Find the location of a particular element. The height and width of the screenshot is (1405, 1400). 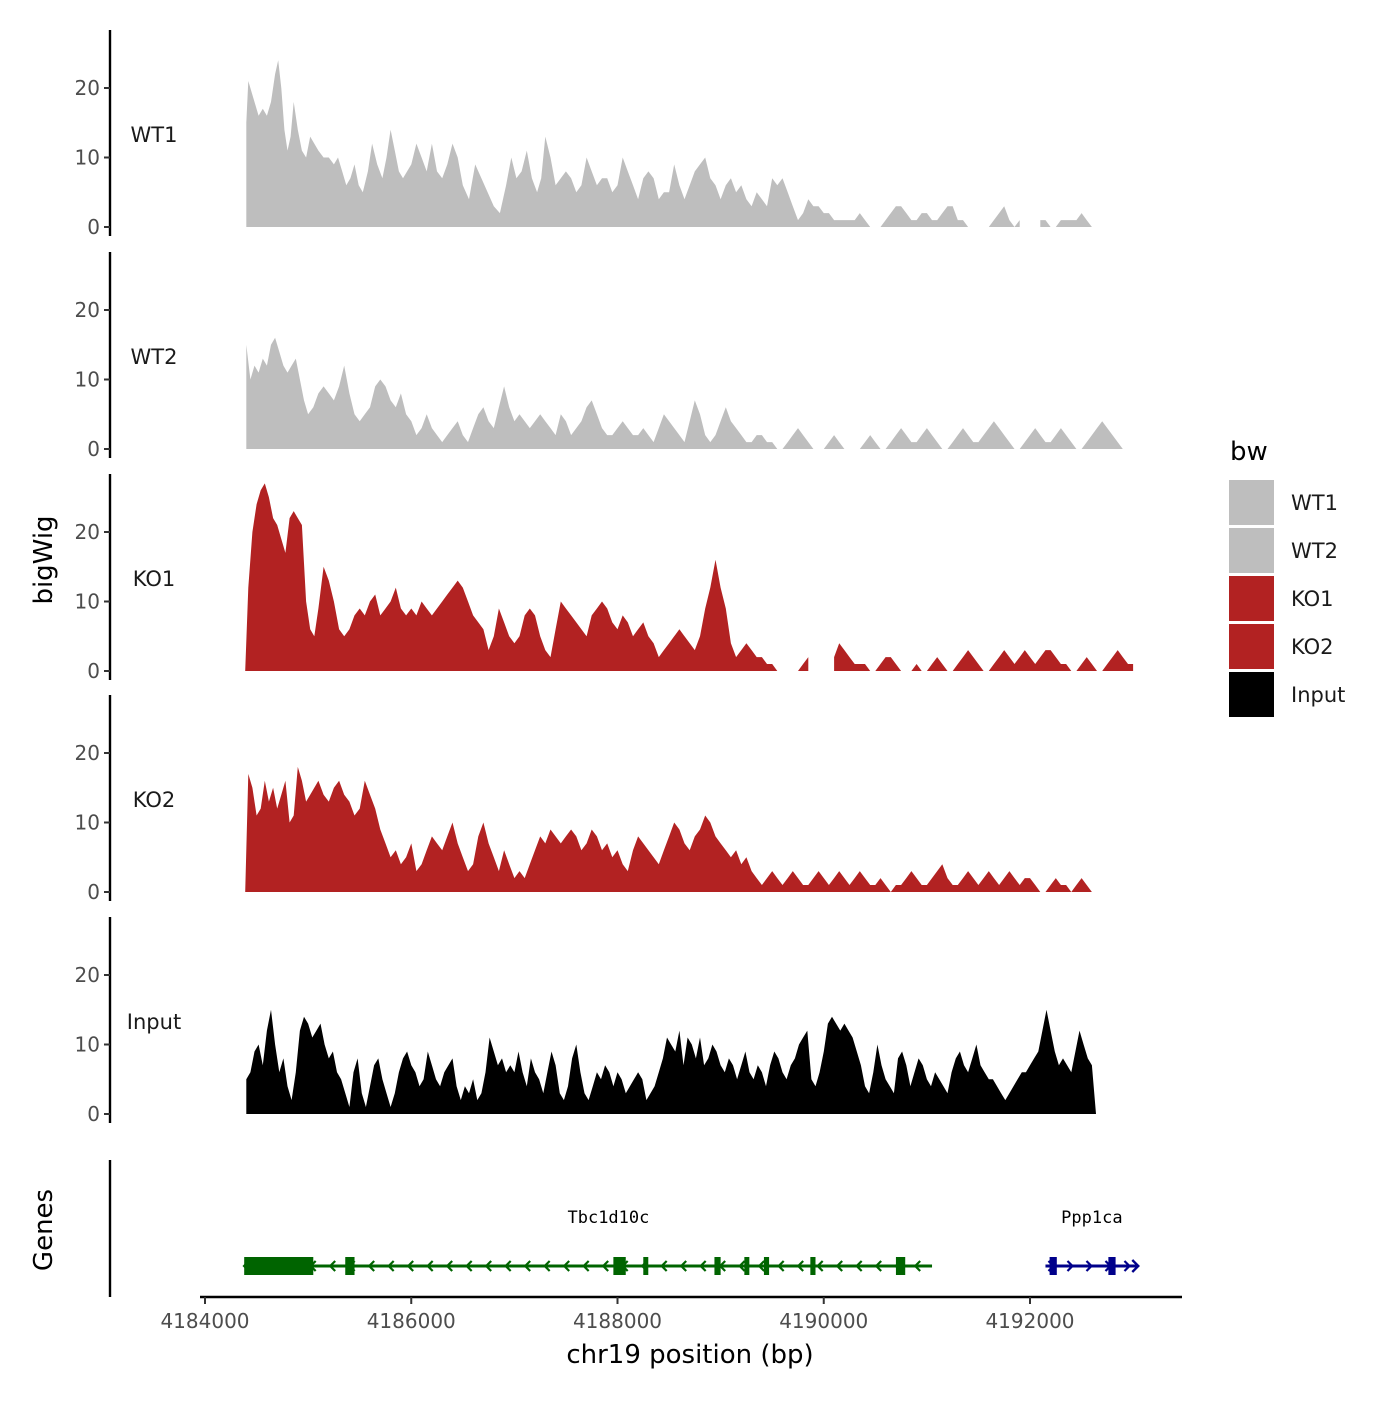

gene-label: Ppp1ca is located at coordinates (1091, 1218).